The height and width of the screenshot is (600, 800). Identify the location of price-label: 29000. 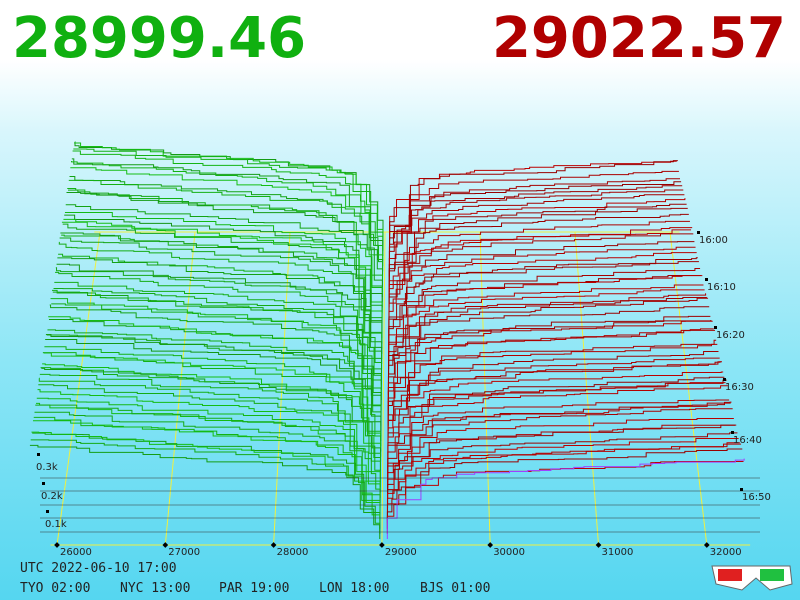
(401, 552).